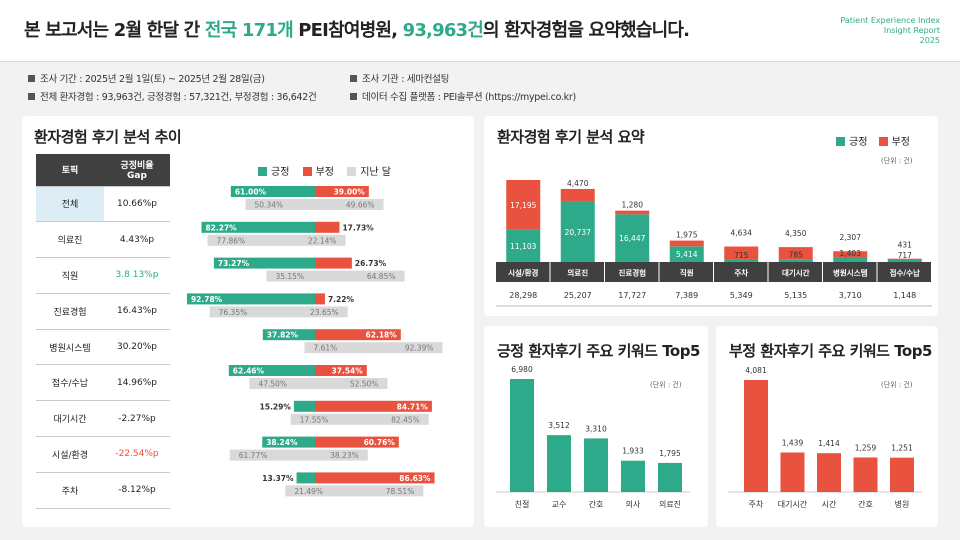 Image resolution: width=960 pixels, height=540 pixels. I want to click on topic-cell: 주차, so click(70, 490).